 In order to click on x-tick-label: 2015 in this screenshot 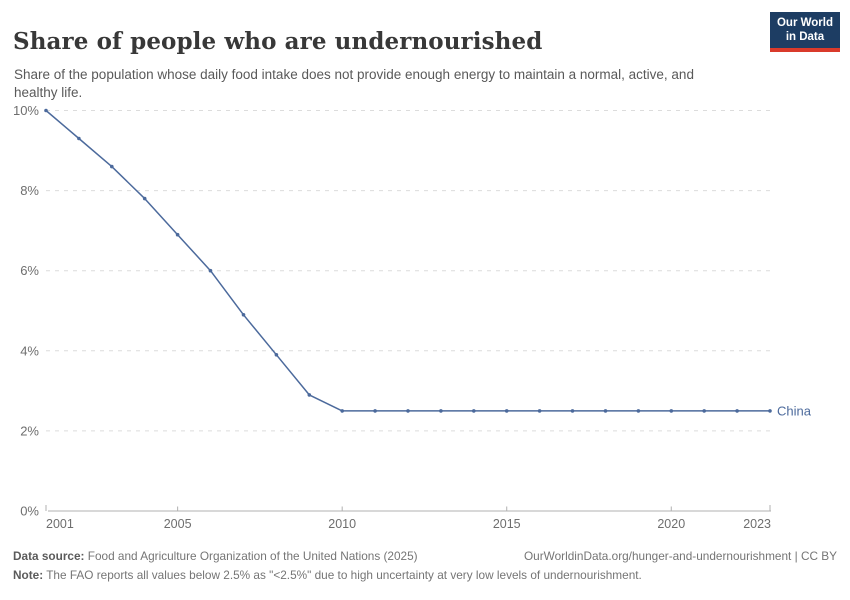, I will do `click(507, 524)`.